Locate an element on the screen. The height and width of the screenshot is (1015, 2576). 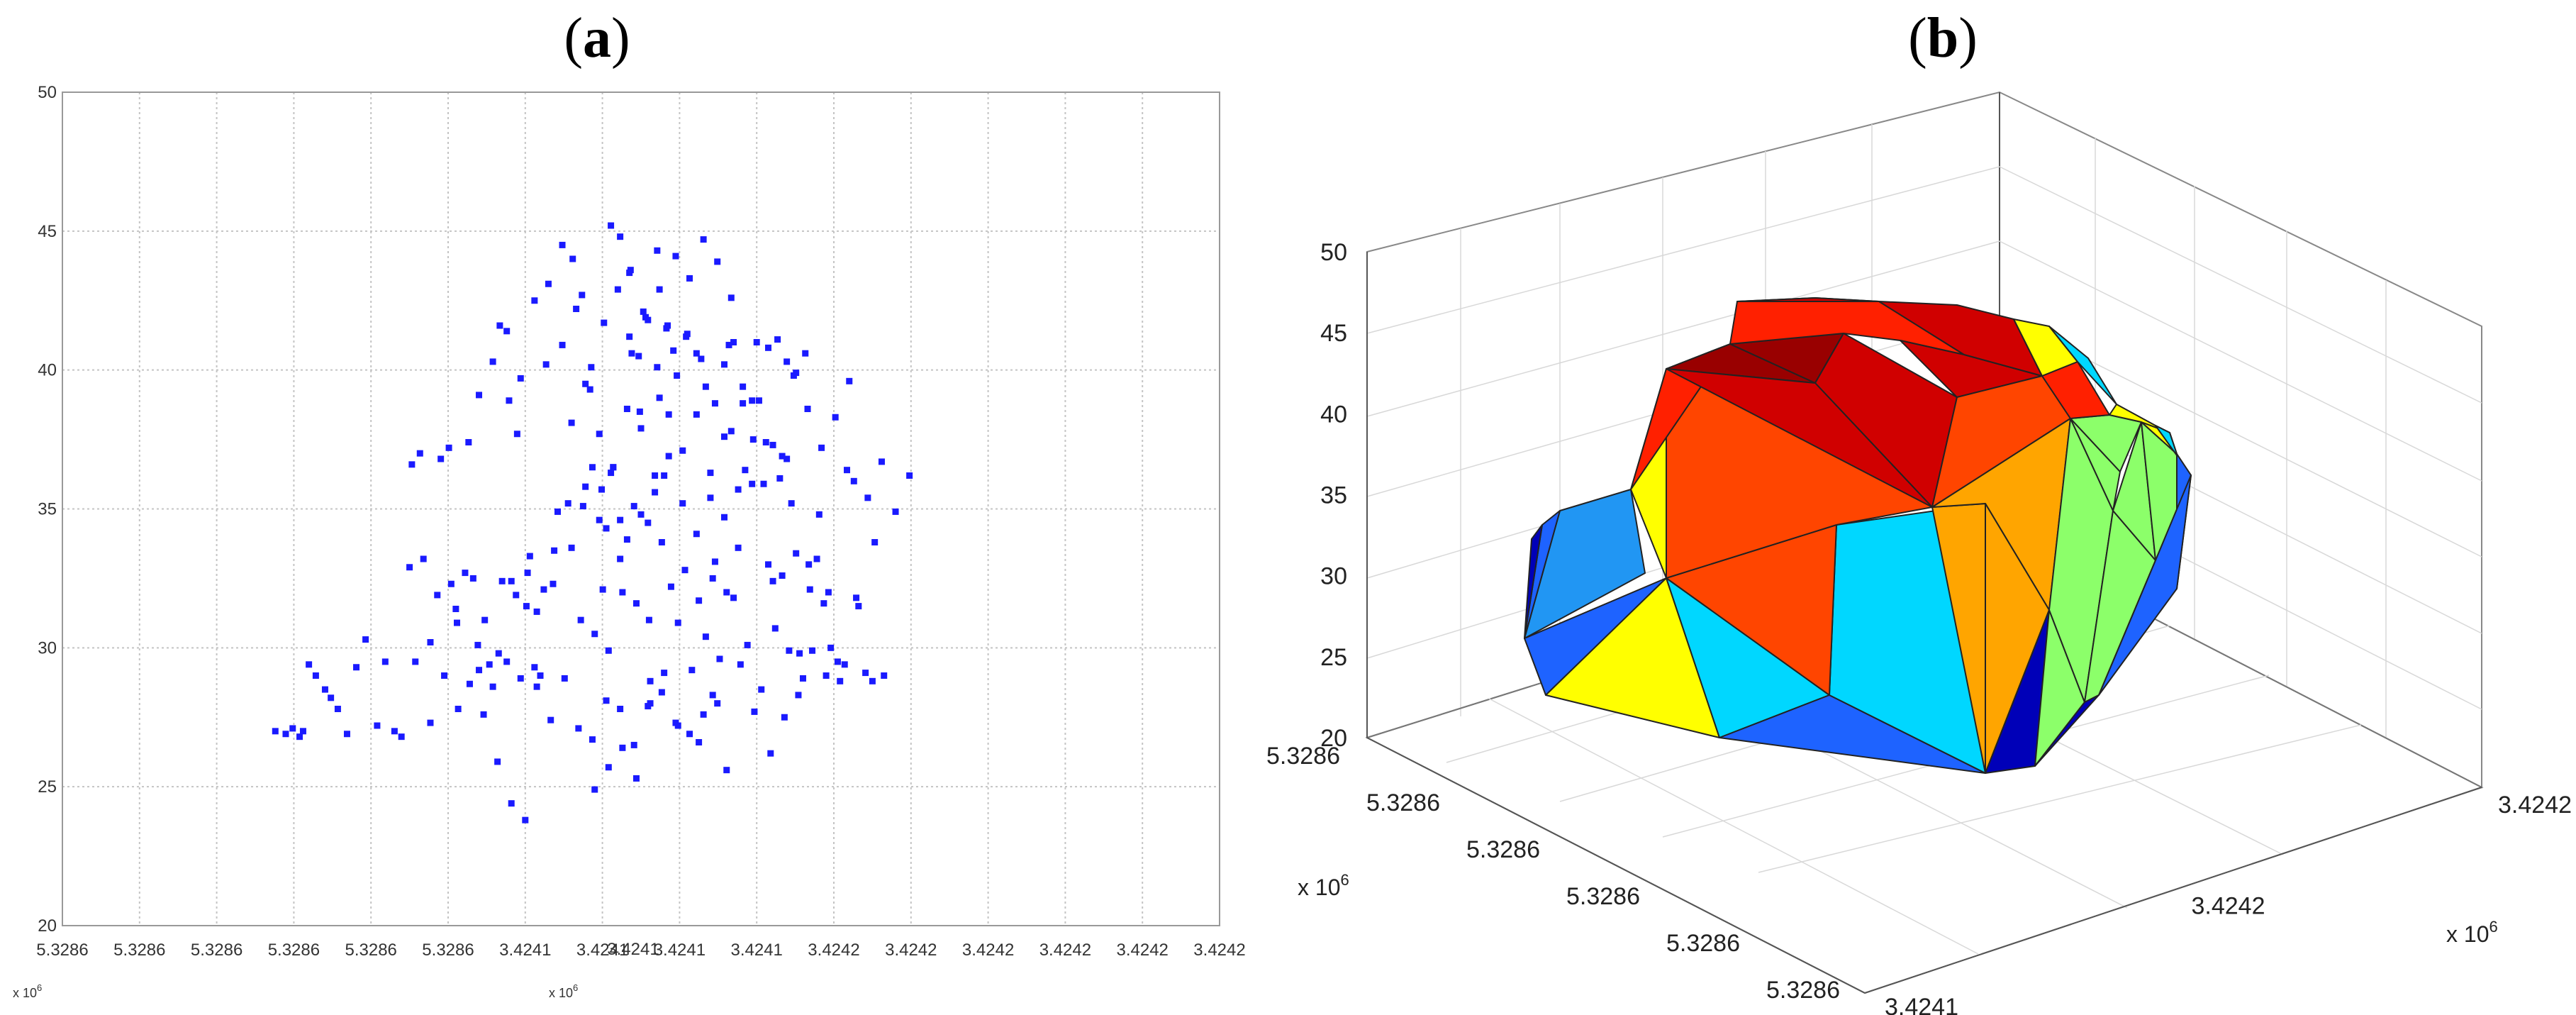
surface-x-exponent: x 106 is located at coordinates (1323, 885).